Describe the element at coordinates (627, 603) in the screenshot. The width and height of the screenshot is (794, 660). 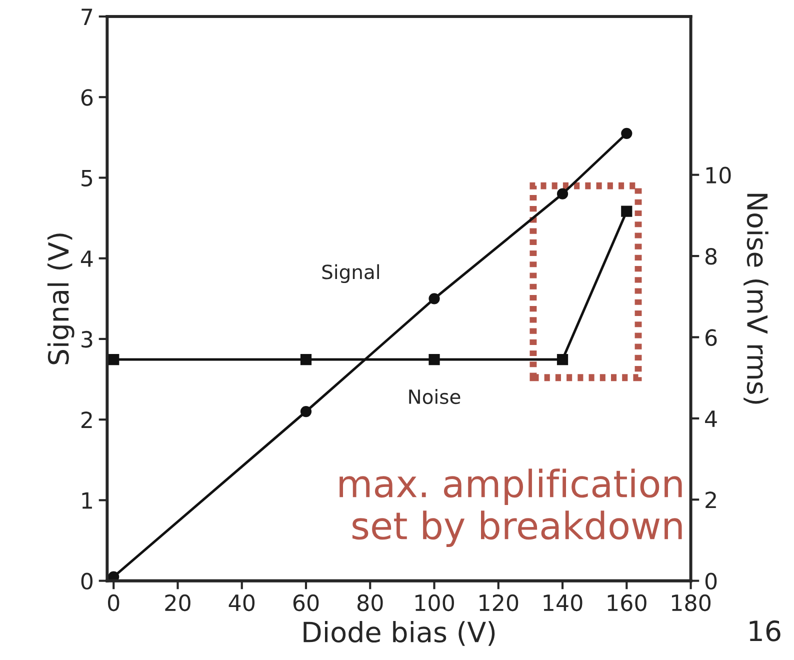
I see `x-tick-label: 160` at that location.